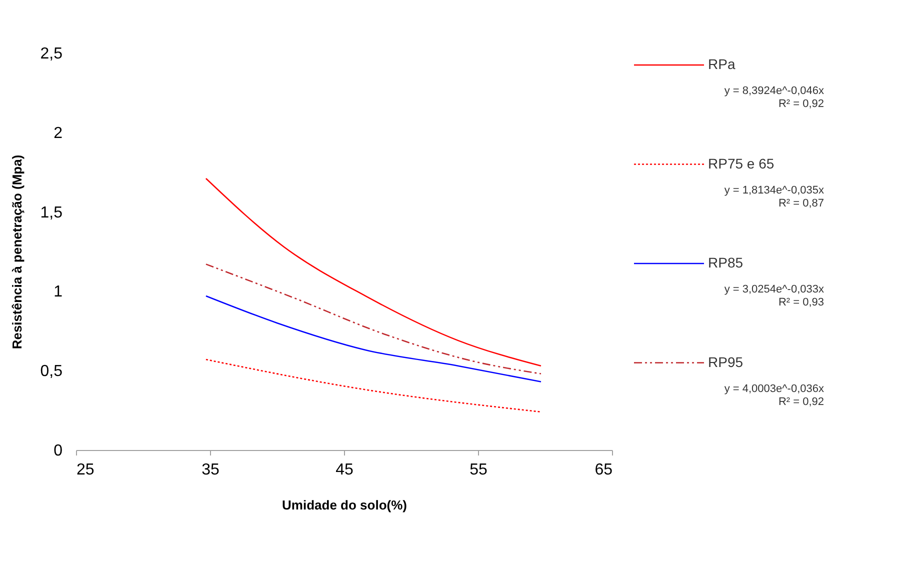 The image size is (922, 561). What do you see at coordinates (16, 252) in the screenshot?
I see `y-axis-title: Resistência à penetração (Mpa)` at bounding box center [16, 252].